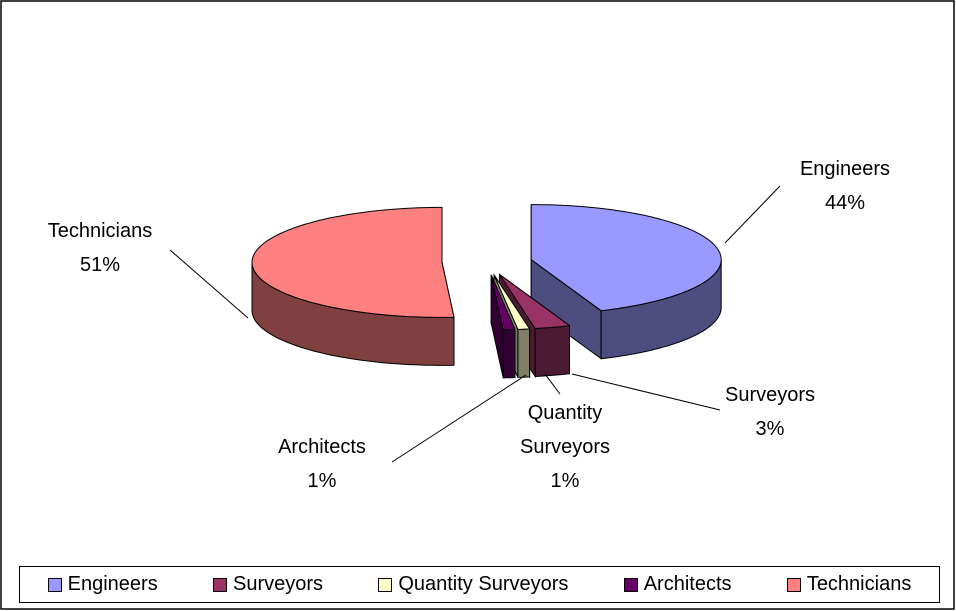 The height and width of the screenshot is (611, 956). What do you see at coordinates (100, 231) in the screenshot?
I see `label-category: Technicians` at bounding box center [100, 231].